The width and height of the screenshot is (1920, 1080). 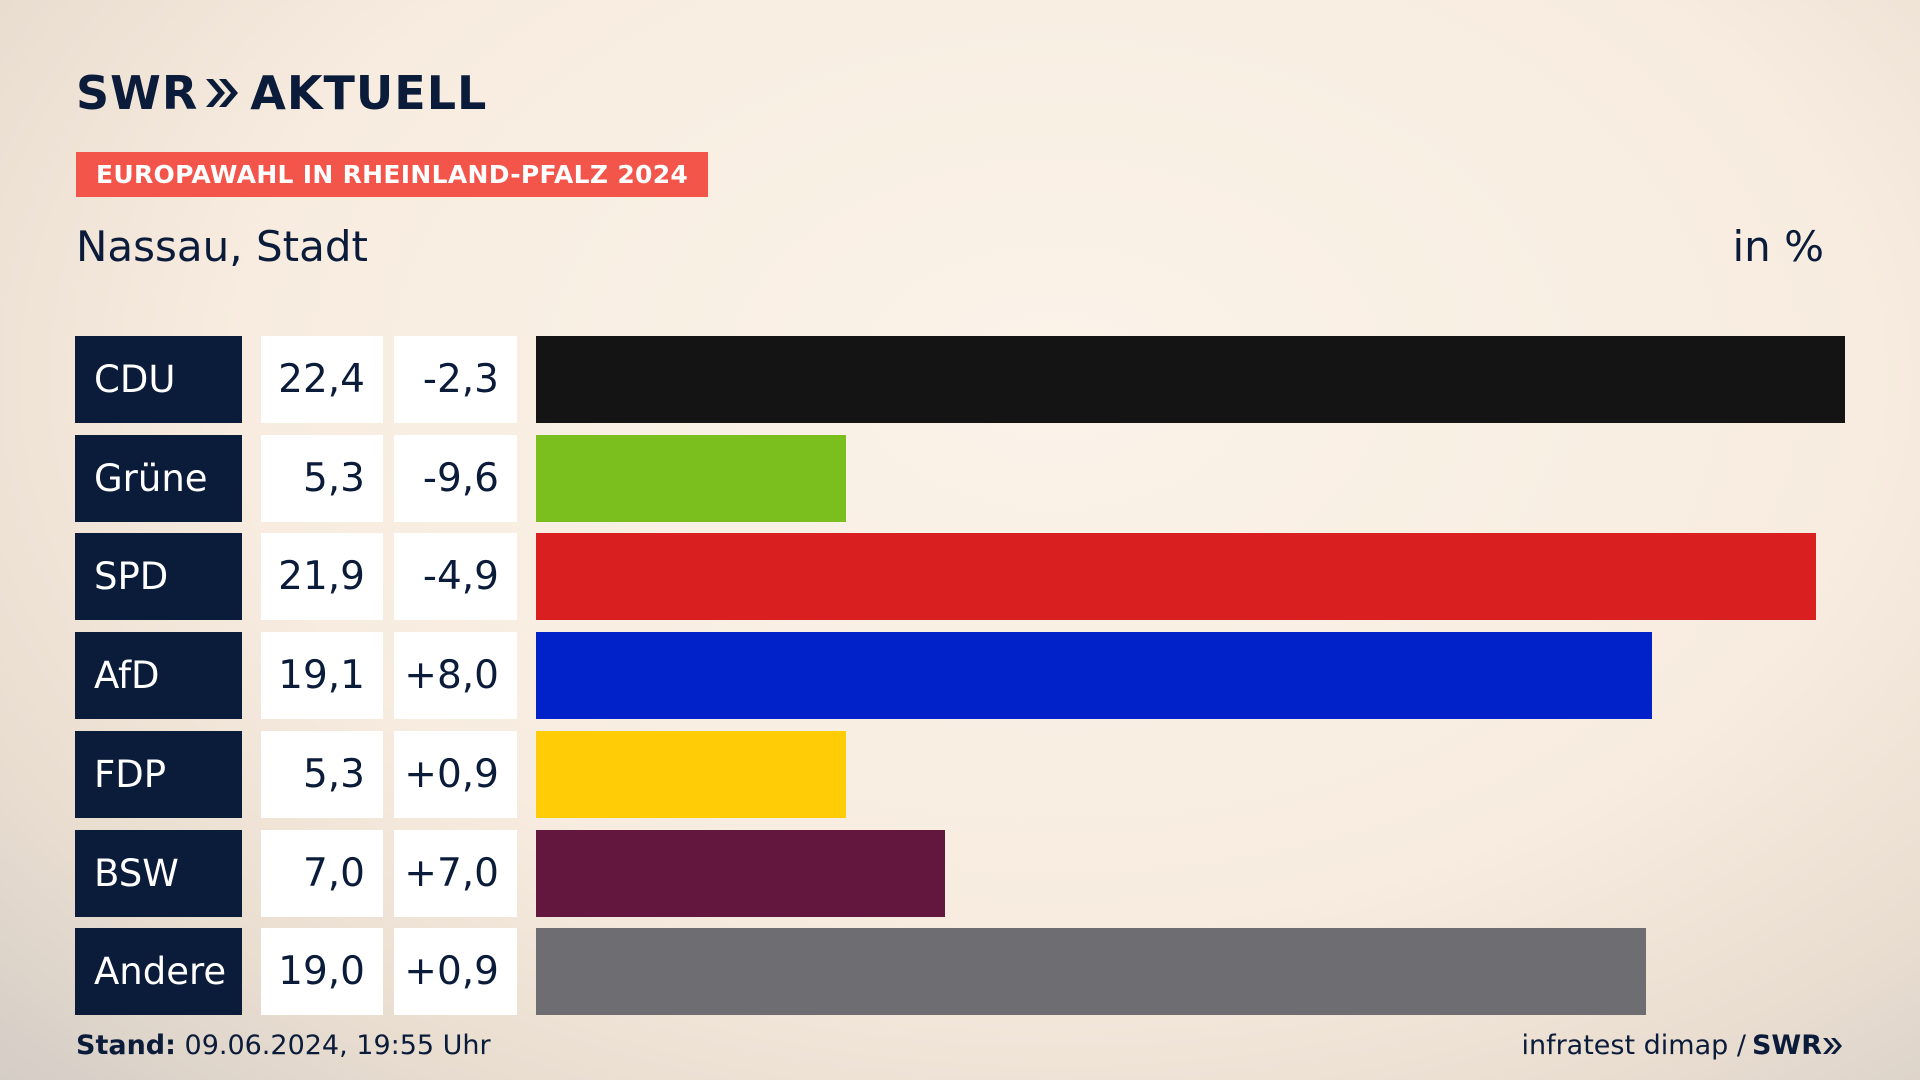 I want to click on unit-label: in %, so click(x=1778, y=246).